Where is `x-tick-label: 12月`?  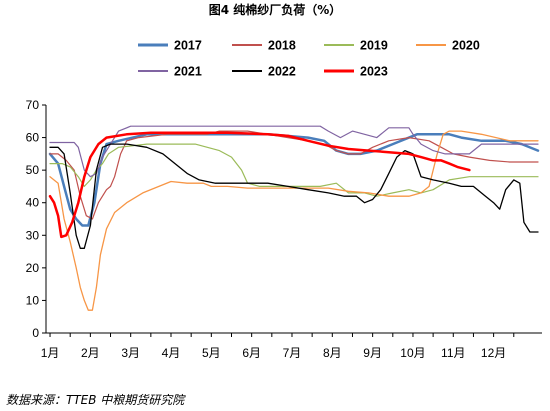
x-tick-label: 12月 is located at coordinates (493, 353).